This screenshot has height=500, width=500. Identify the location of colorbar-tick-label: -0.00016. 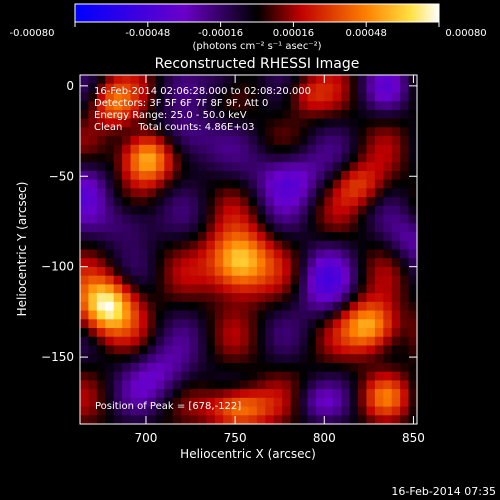
(220, 33).